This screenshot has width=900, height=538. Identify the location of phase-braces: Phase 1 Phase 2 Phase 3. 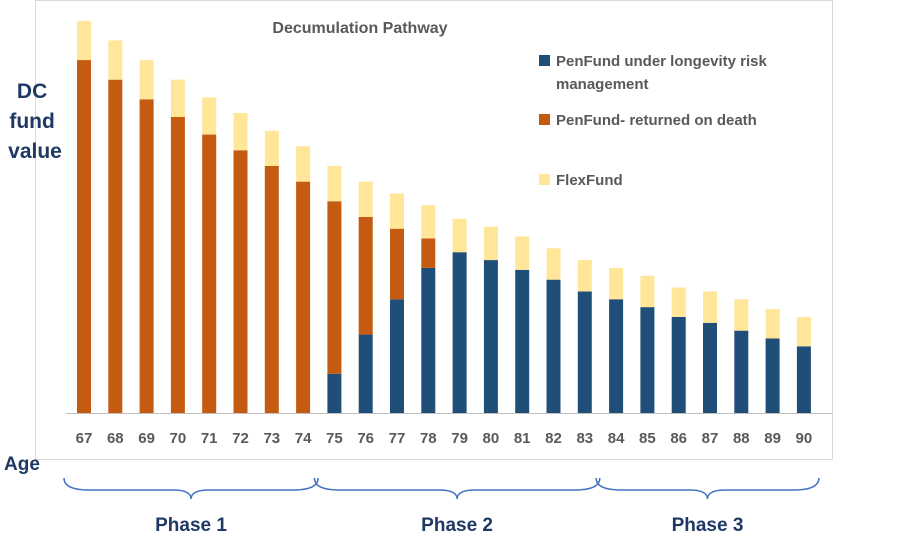
(441, 506).